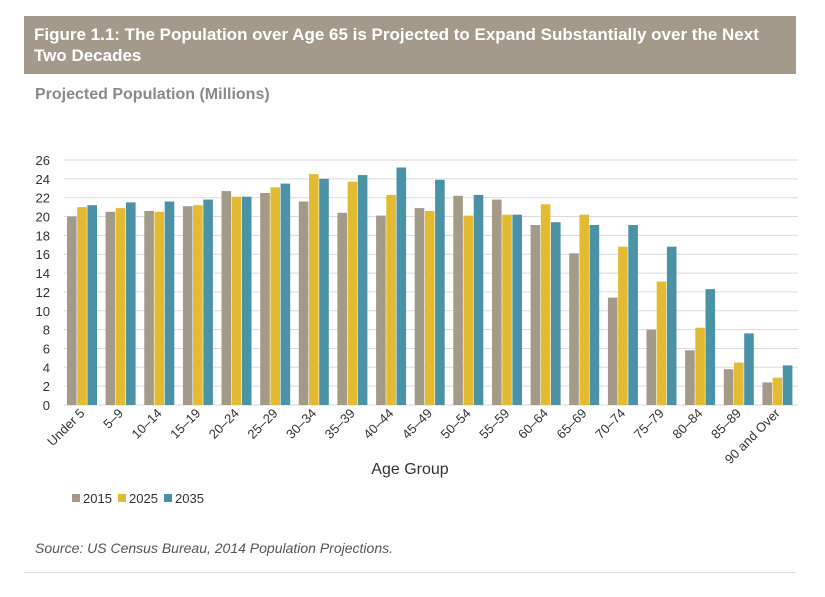 This screenshot has height=597, width=825. What do you see at coordinates (46, 386) in the screenshot?
I see `y-tick-label: 2` at bounding box center [46, 386].